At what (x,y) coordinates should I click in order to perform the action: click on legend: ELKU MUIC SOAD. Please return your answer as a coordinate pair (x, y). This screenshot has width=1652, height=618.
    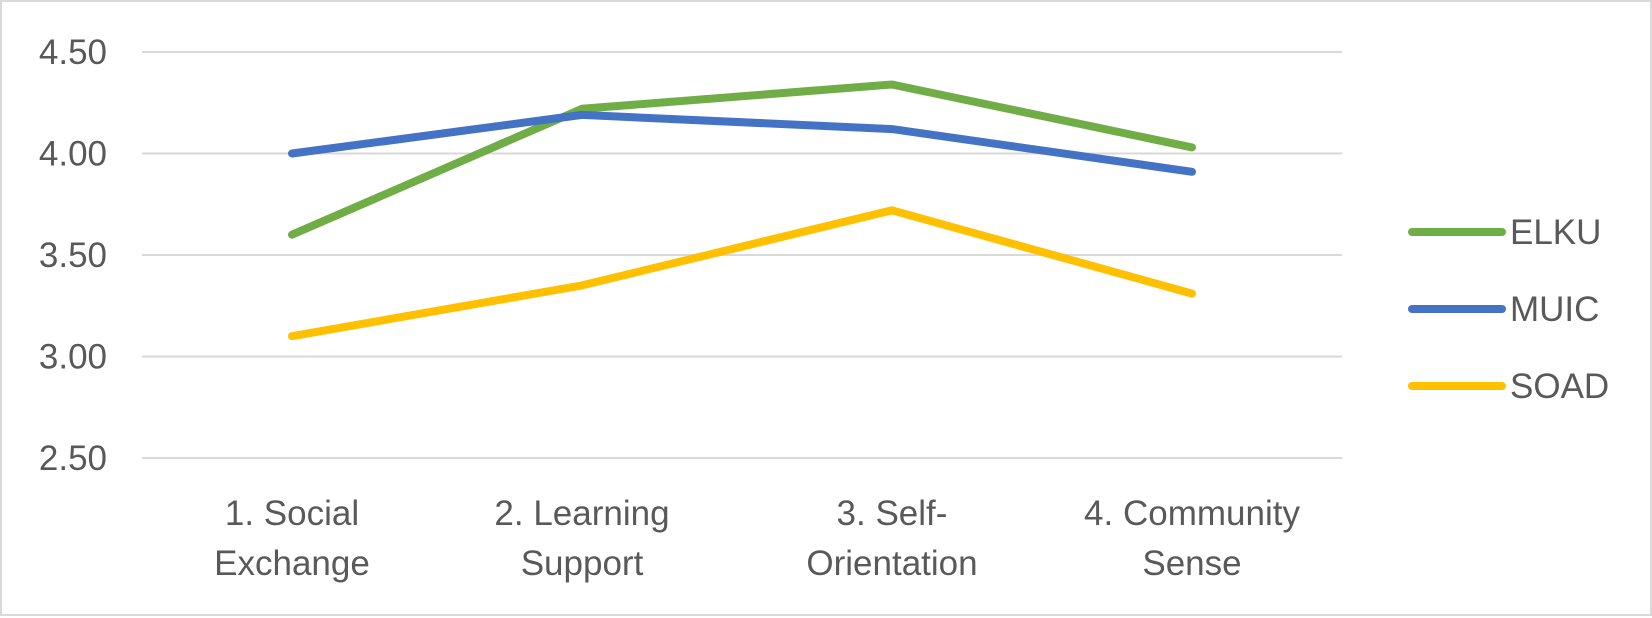
    Looking at the image, I should click on (1508, 309).